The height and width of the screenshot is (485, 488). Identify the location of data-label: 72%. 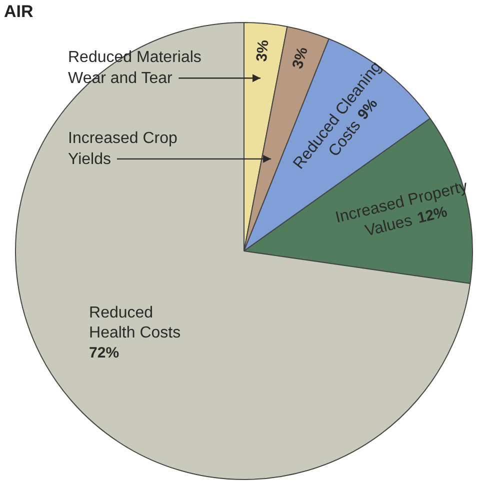
(104, 353).